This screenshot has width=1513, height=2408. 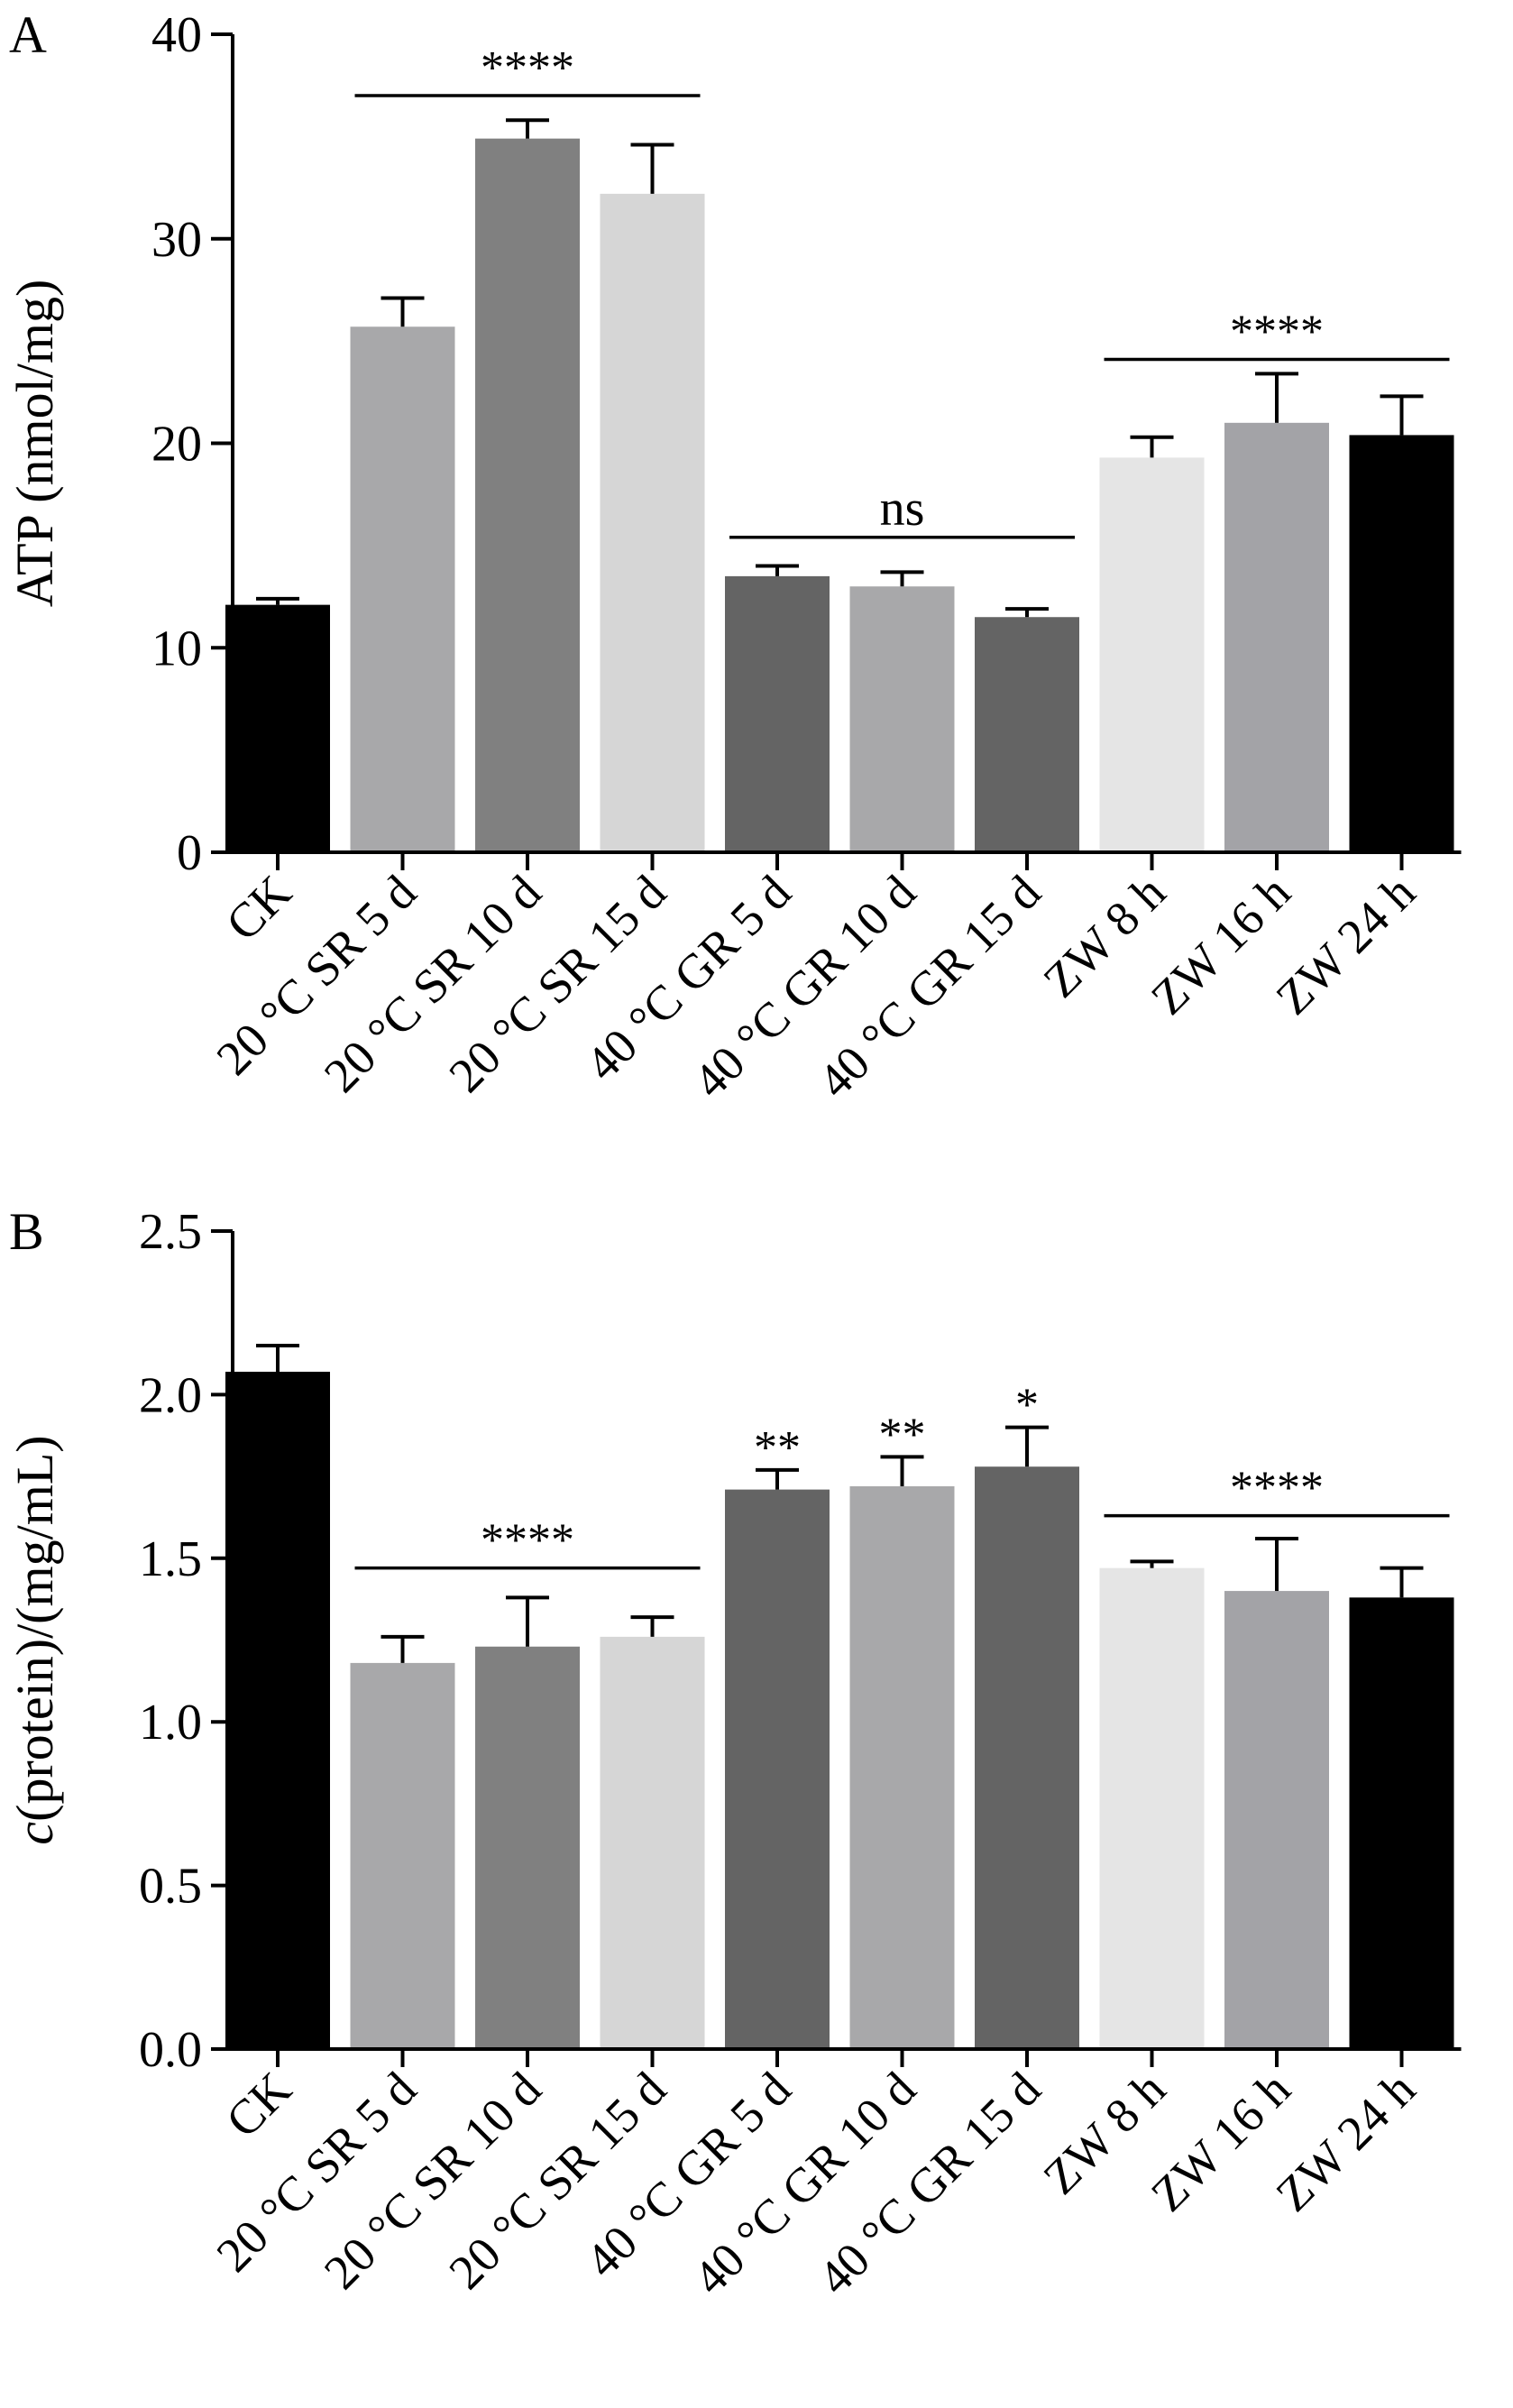 I want to click on y-tick-label: 30, so click(x=177, y=240).